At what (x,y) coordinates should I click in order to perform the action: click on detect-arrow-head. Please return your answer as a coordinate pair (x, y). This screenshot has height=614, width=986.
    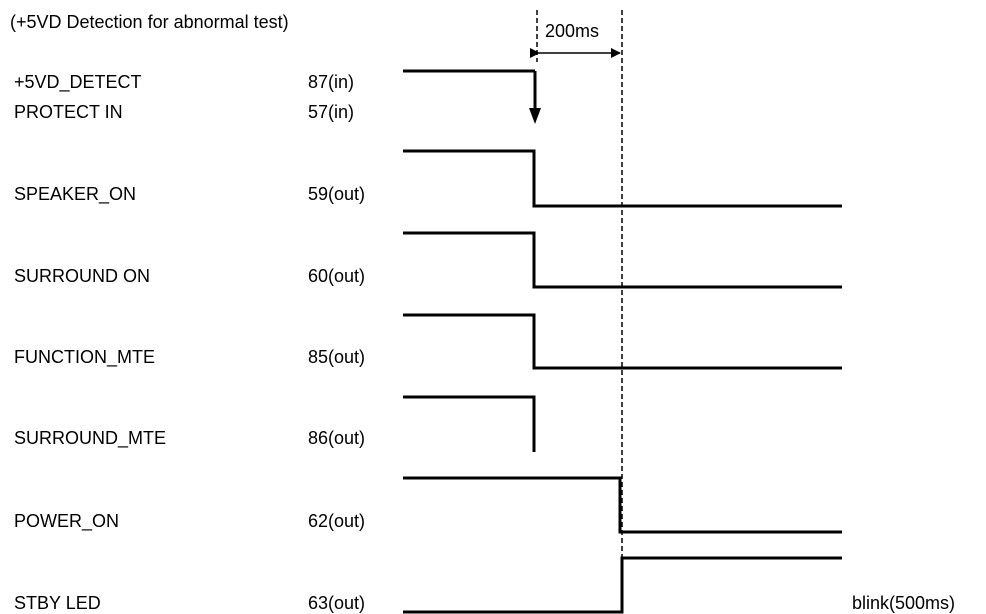
    Looking at the image, I should click on (535, 116).